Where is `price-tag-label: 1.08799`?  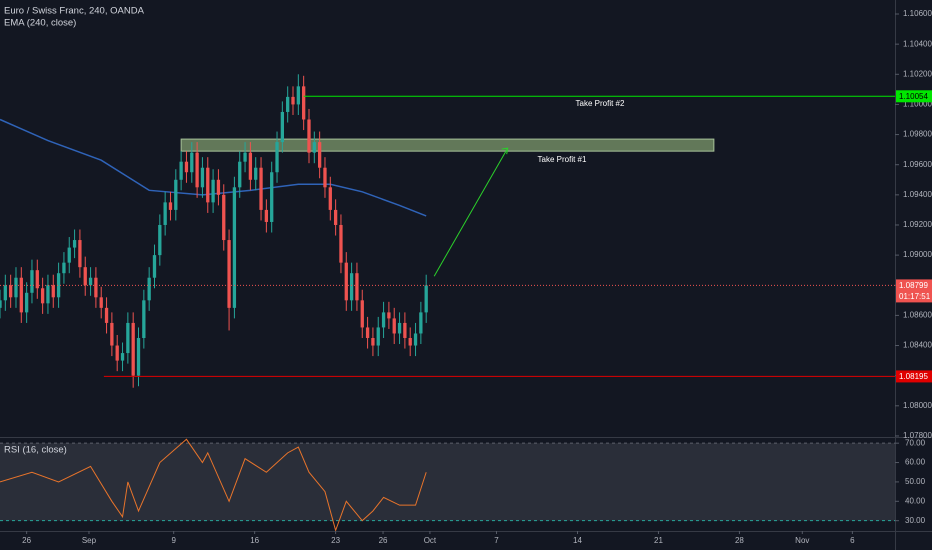 price-tag-label: 1.08799 is located at coordinates (913, 285).